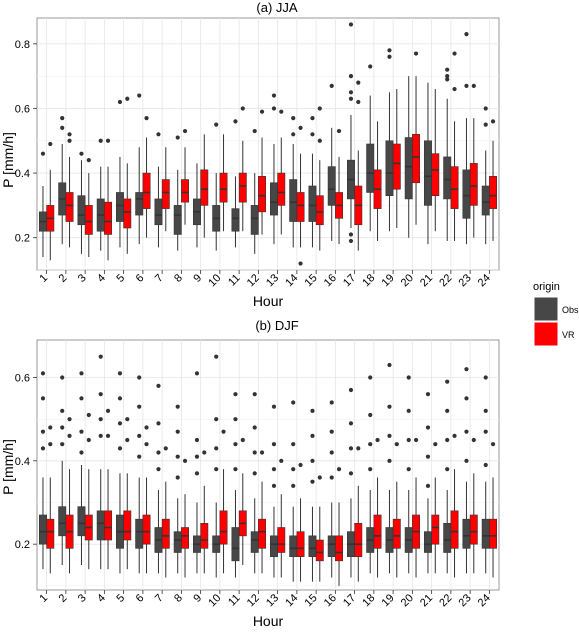  What do you see at coordinates (311, 600) in the screenshot?
I see `x-tick-label: 15` at bounding box center [311, 600].